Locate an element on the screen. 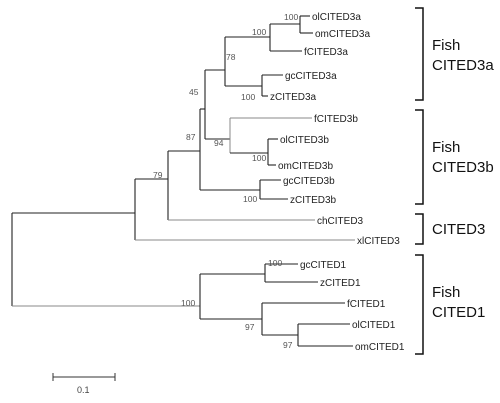 This screenshot has width=500, height=403. group-brackets is located at coordinates (419, 181).